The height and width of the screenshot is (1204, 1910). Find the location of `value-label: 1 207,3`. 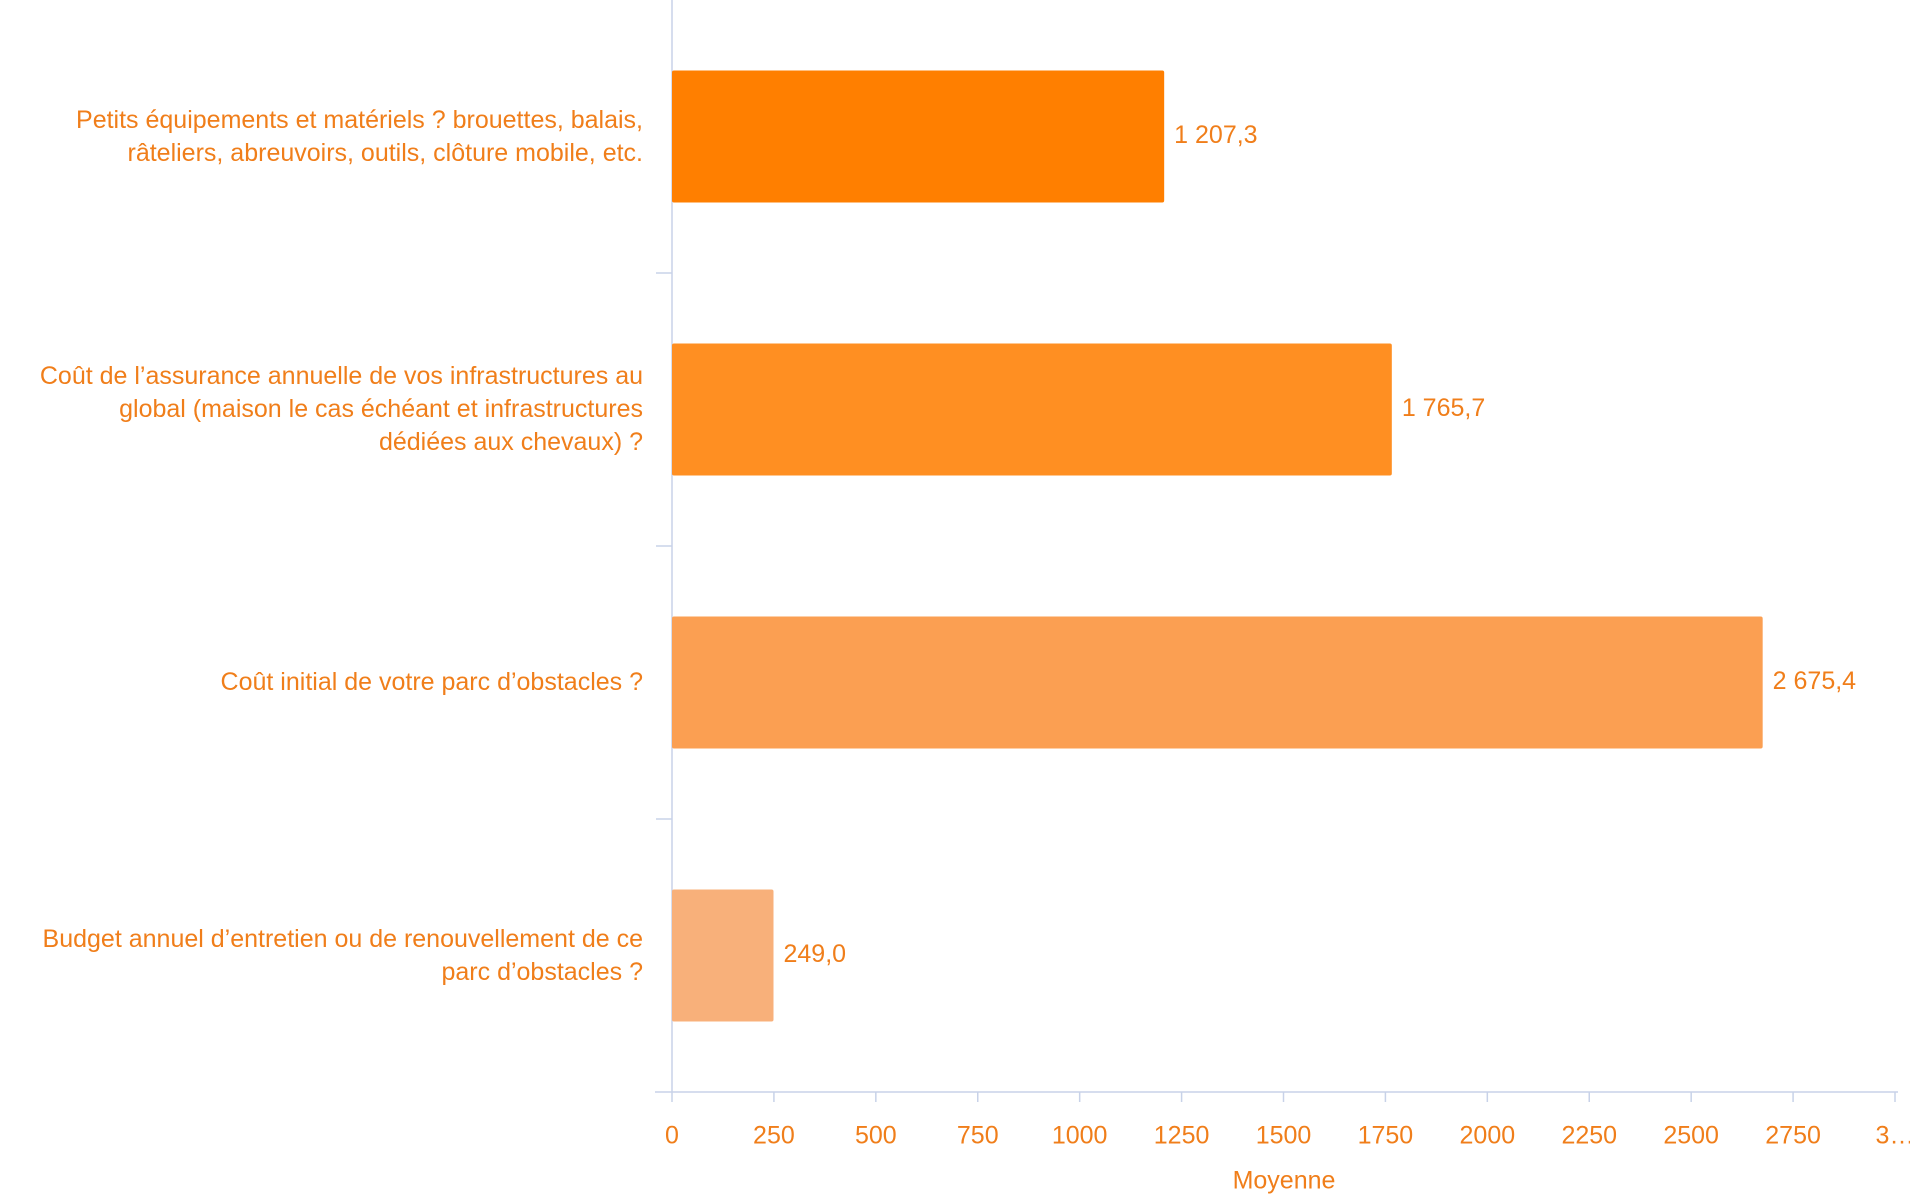

value-label: 1 207,3 is located at coordinates (1215, 135).